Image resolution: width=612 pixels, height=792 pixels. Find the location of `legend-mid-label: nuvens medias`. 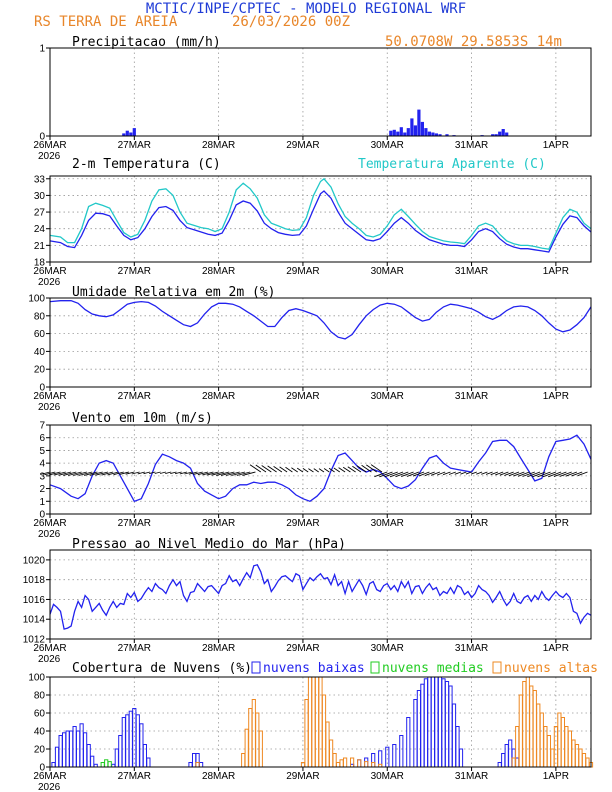

legend-mid-label: nuvens medias is located at coordinates (433, 668).